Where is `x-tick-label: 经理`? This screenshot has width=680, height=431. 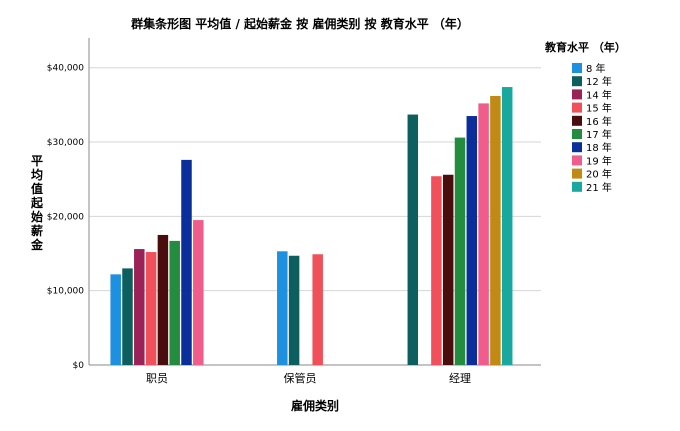
x-tick-label: 经理 is located at coordinates (460, 378).